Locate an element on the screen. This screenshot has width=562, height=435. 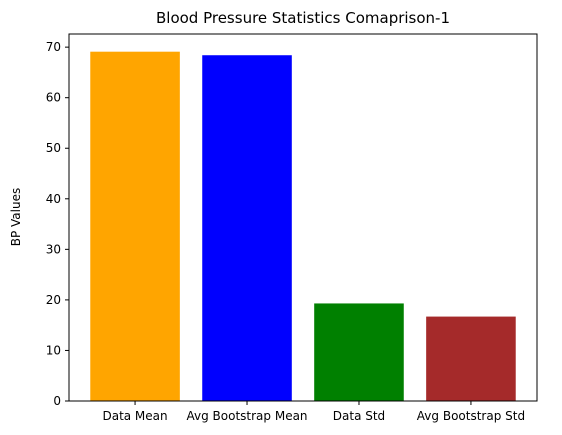
bar-data-mean is located at coordinates (135, 226).